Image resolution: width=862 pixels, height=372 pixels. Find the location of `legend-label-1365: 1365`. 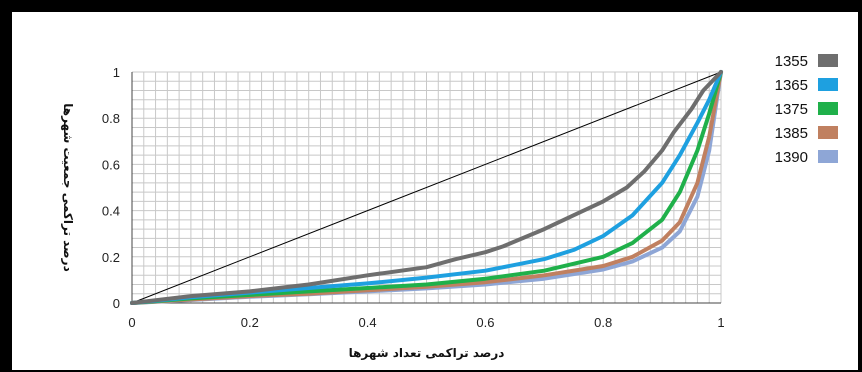

legend-label-1365: 1365 is located at coordinates (791, 85).